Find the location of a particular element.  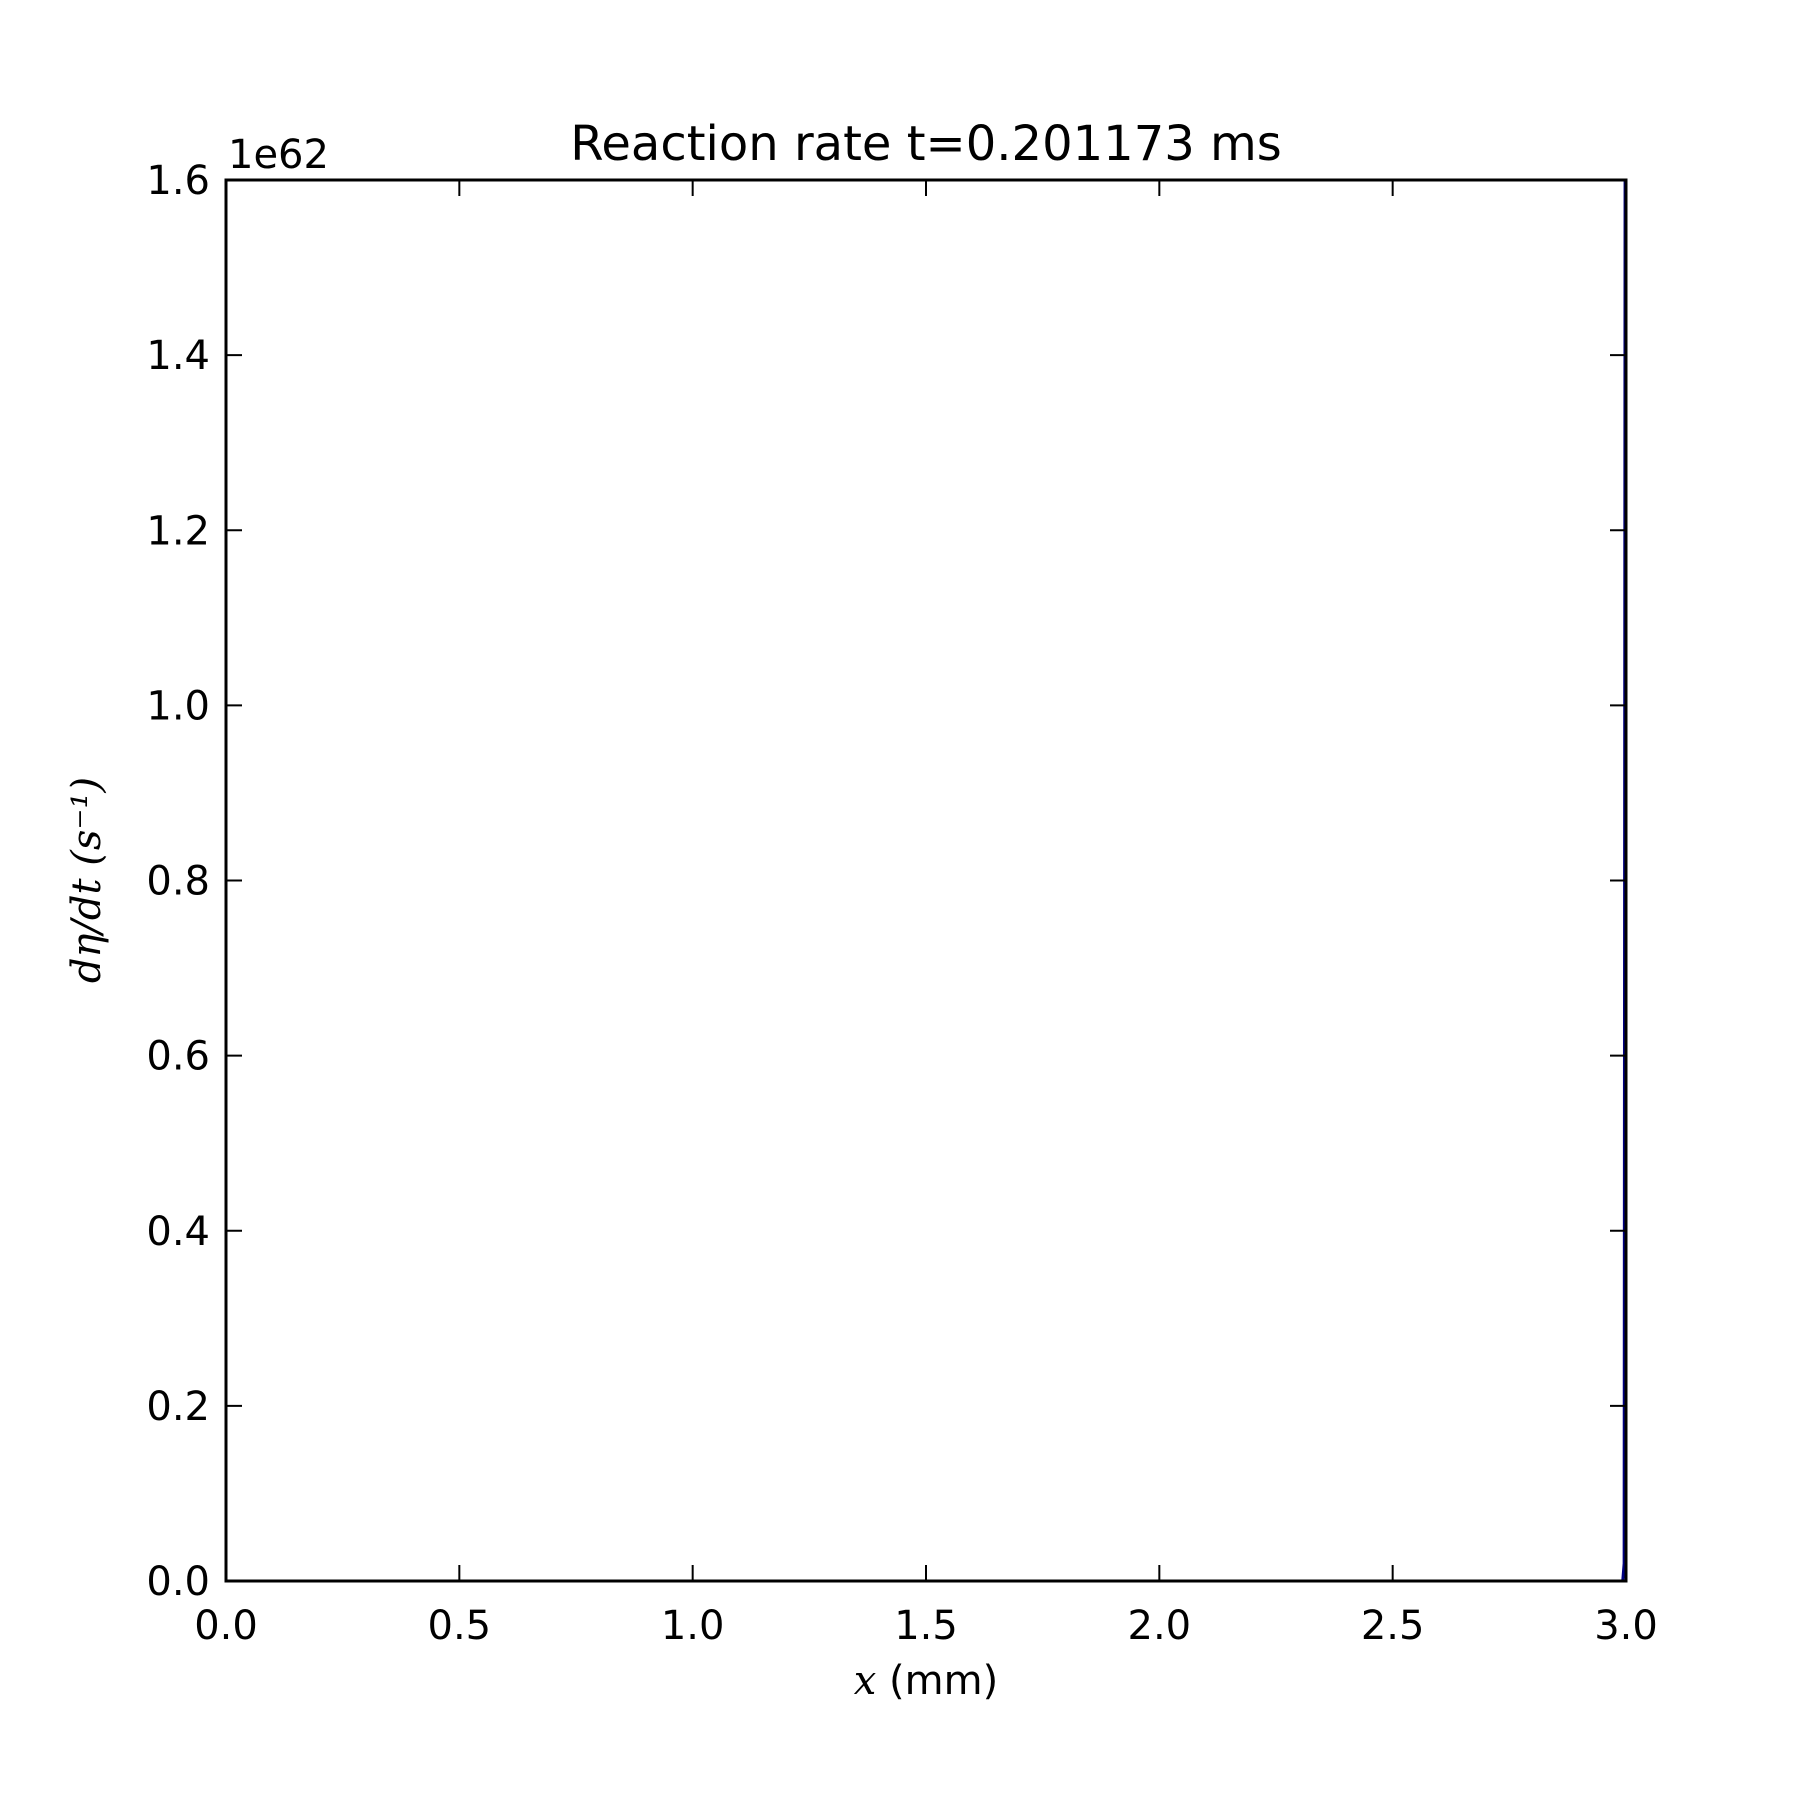

x-tick-label: 0.0 is located at coordinates (226, 1626).